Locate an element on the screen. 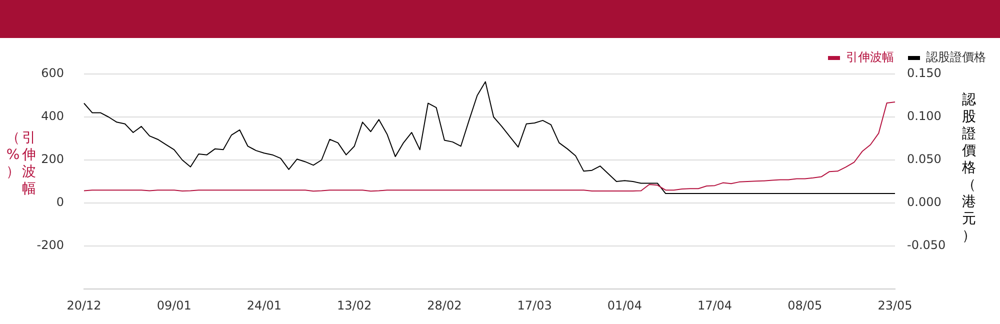  text: 引伸波幅（%） is located at coordinates (21, 163).